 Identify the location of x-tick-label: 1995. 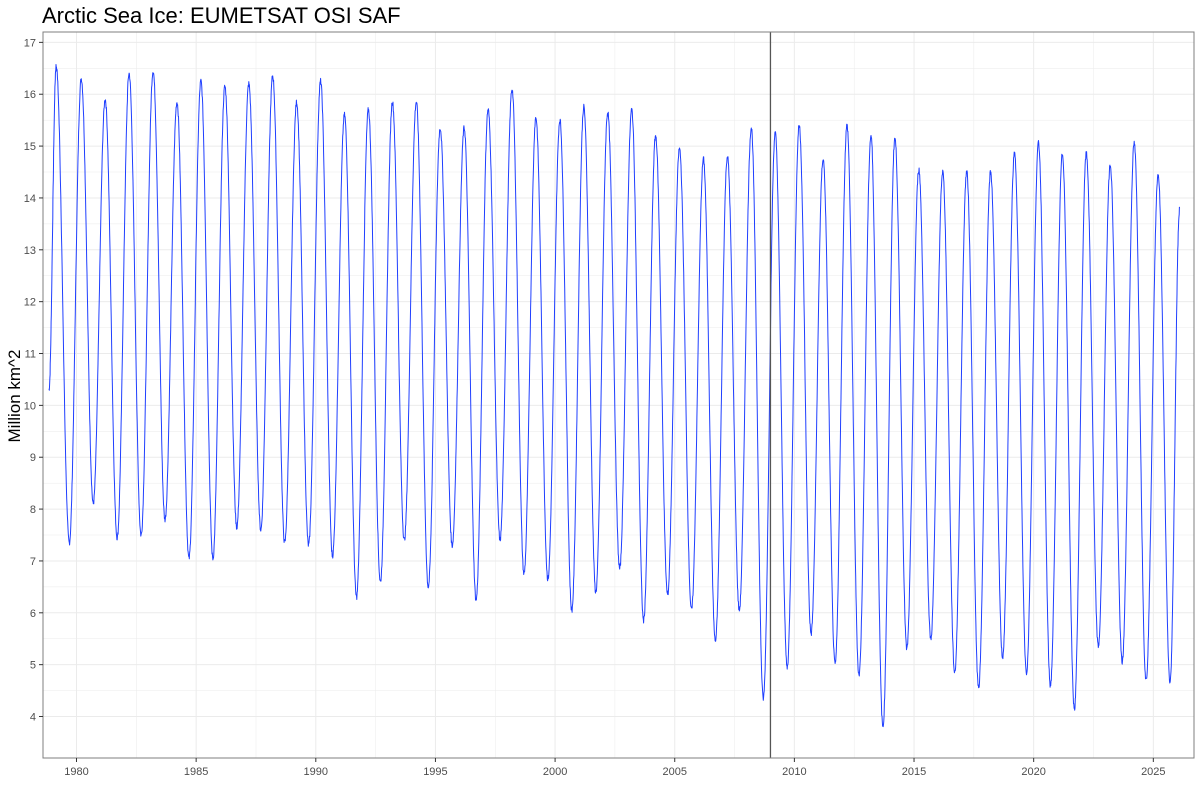
(435, 772).